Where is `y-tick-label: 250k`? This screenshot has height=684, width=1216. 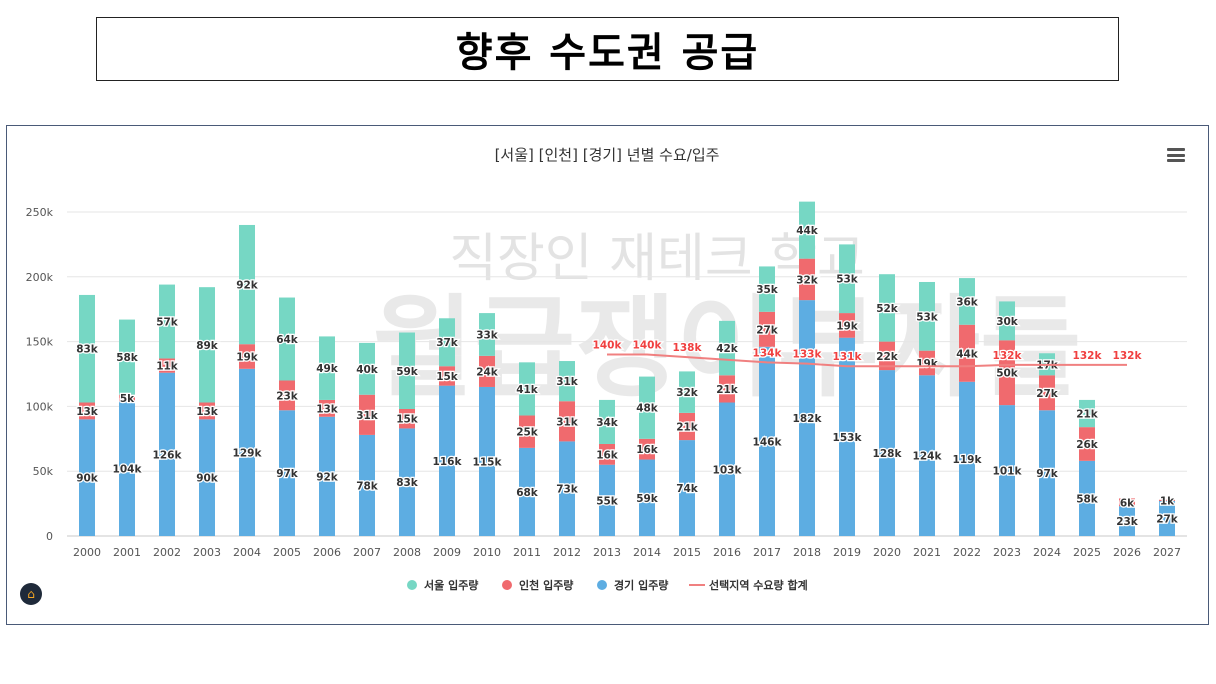 y-tick-label: 250k is located at coordinates (40, 212).